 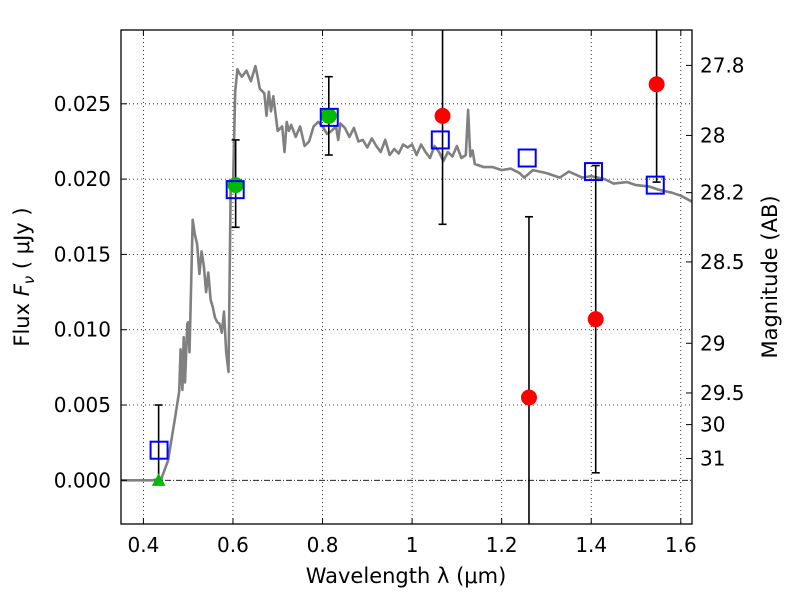 I want to click on x-tick-label: 0.6, so click(x=233, y=545).